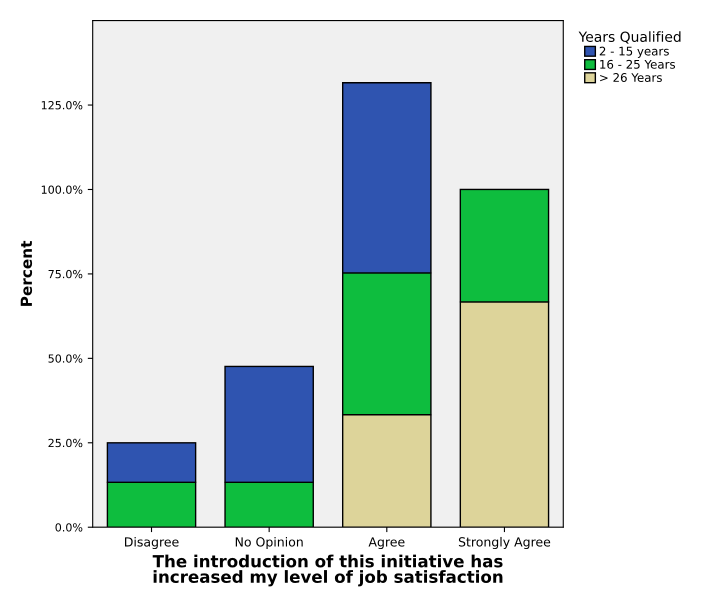 This screenshot has width=713, height=606. I want to click on x-axis-title: The introduction of this initiative has increased my level of job satisfaction, so click(327, 570).